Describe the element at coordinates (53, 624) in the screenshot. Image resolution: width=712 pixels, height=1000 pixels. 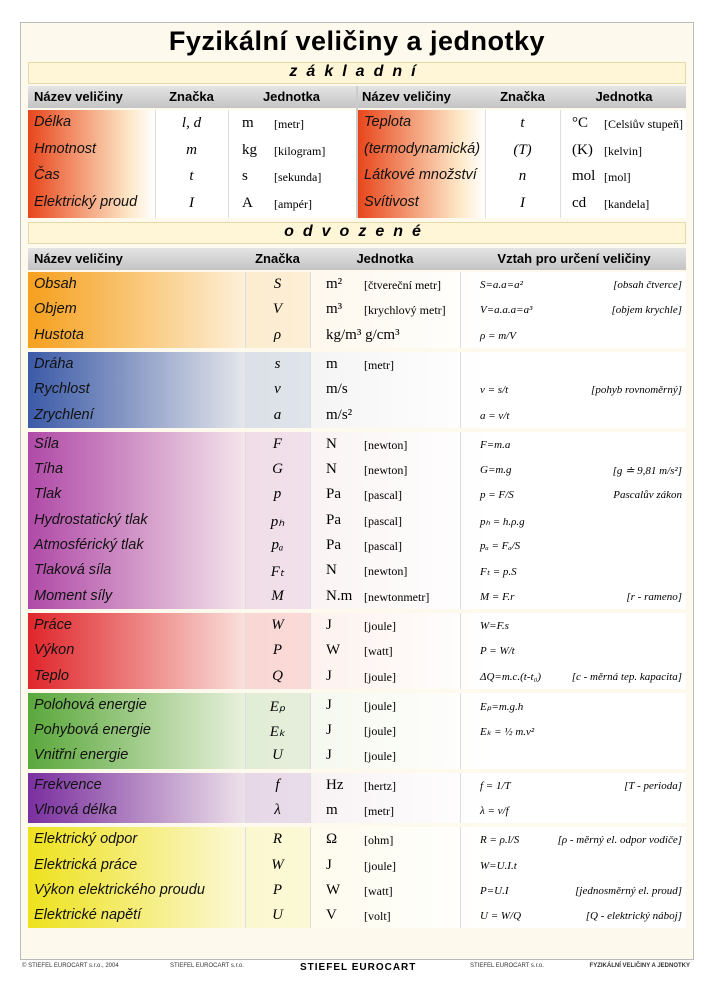
I see `quantity-name: Práce` at that location.